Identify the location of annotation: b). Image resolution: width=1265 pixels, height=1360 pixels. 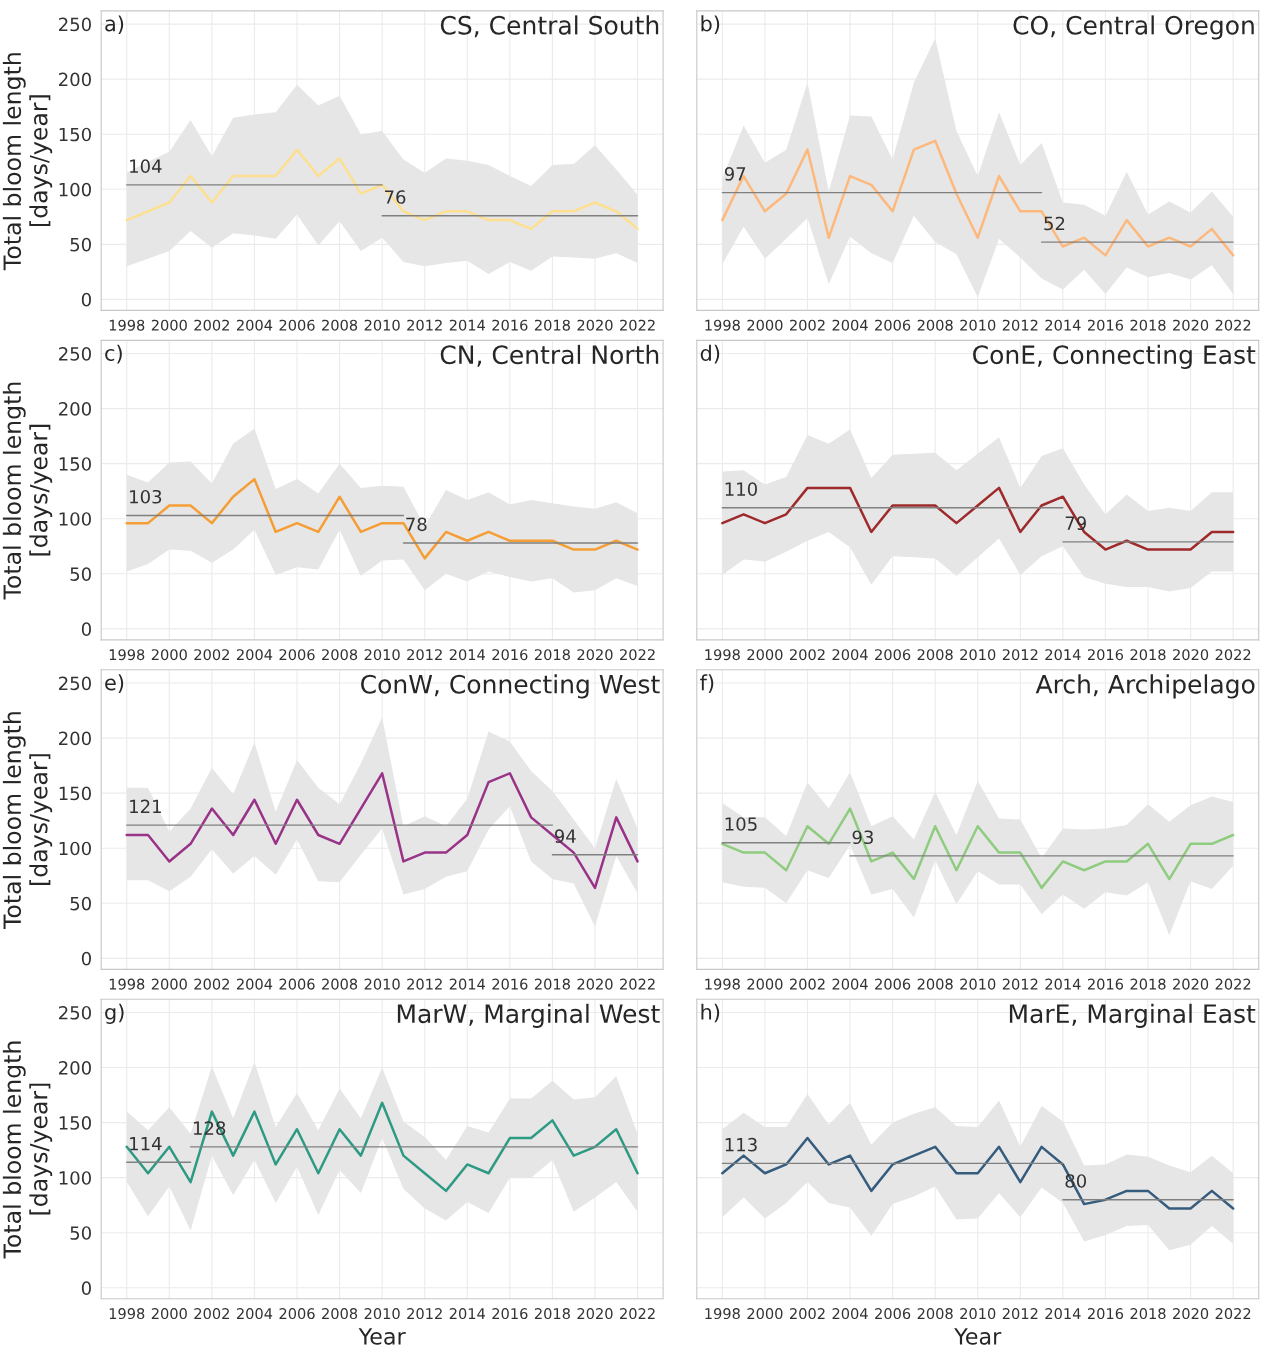
(710, 24).